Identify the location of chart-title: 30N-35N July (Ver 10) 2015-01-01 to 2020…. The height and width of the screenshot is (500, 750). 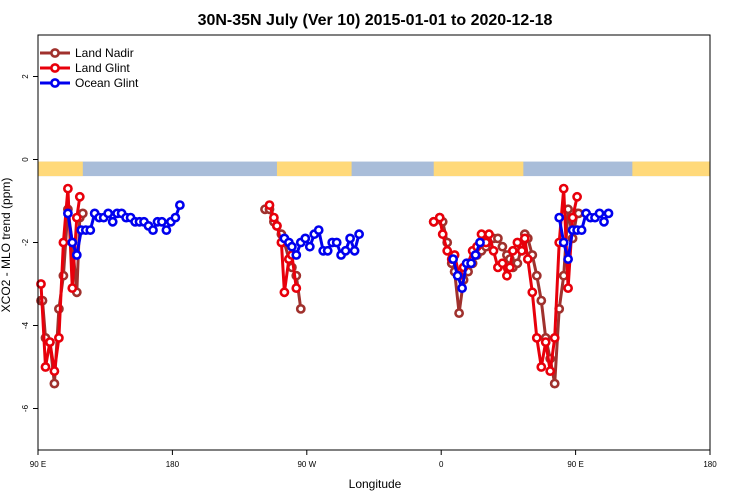
(375, 20).